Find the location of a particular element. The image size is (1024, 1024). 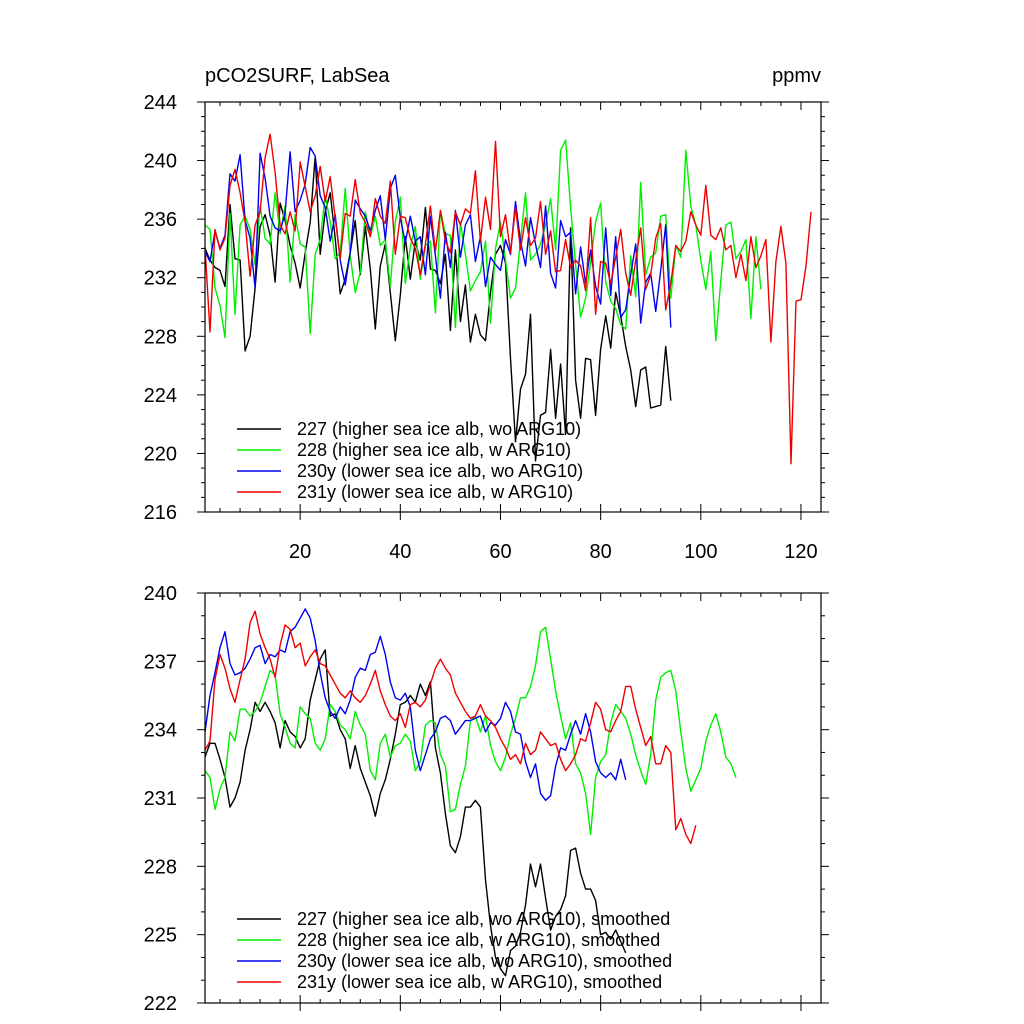

y-tick-label: 232 is located at coordinates (160, 279).